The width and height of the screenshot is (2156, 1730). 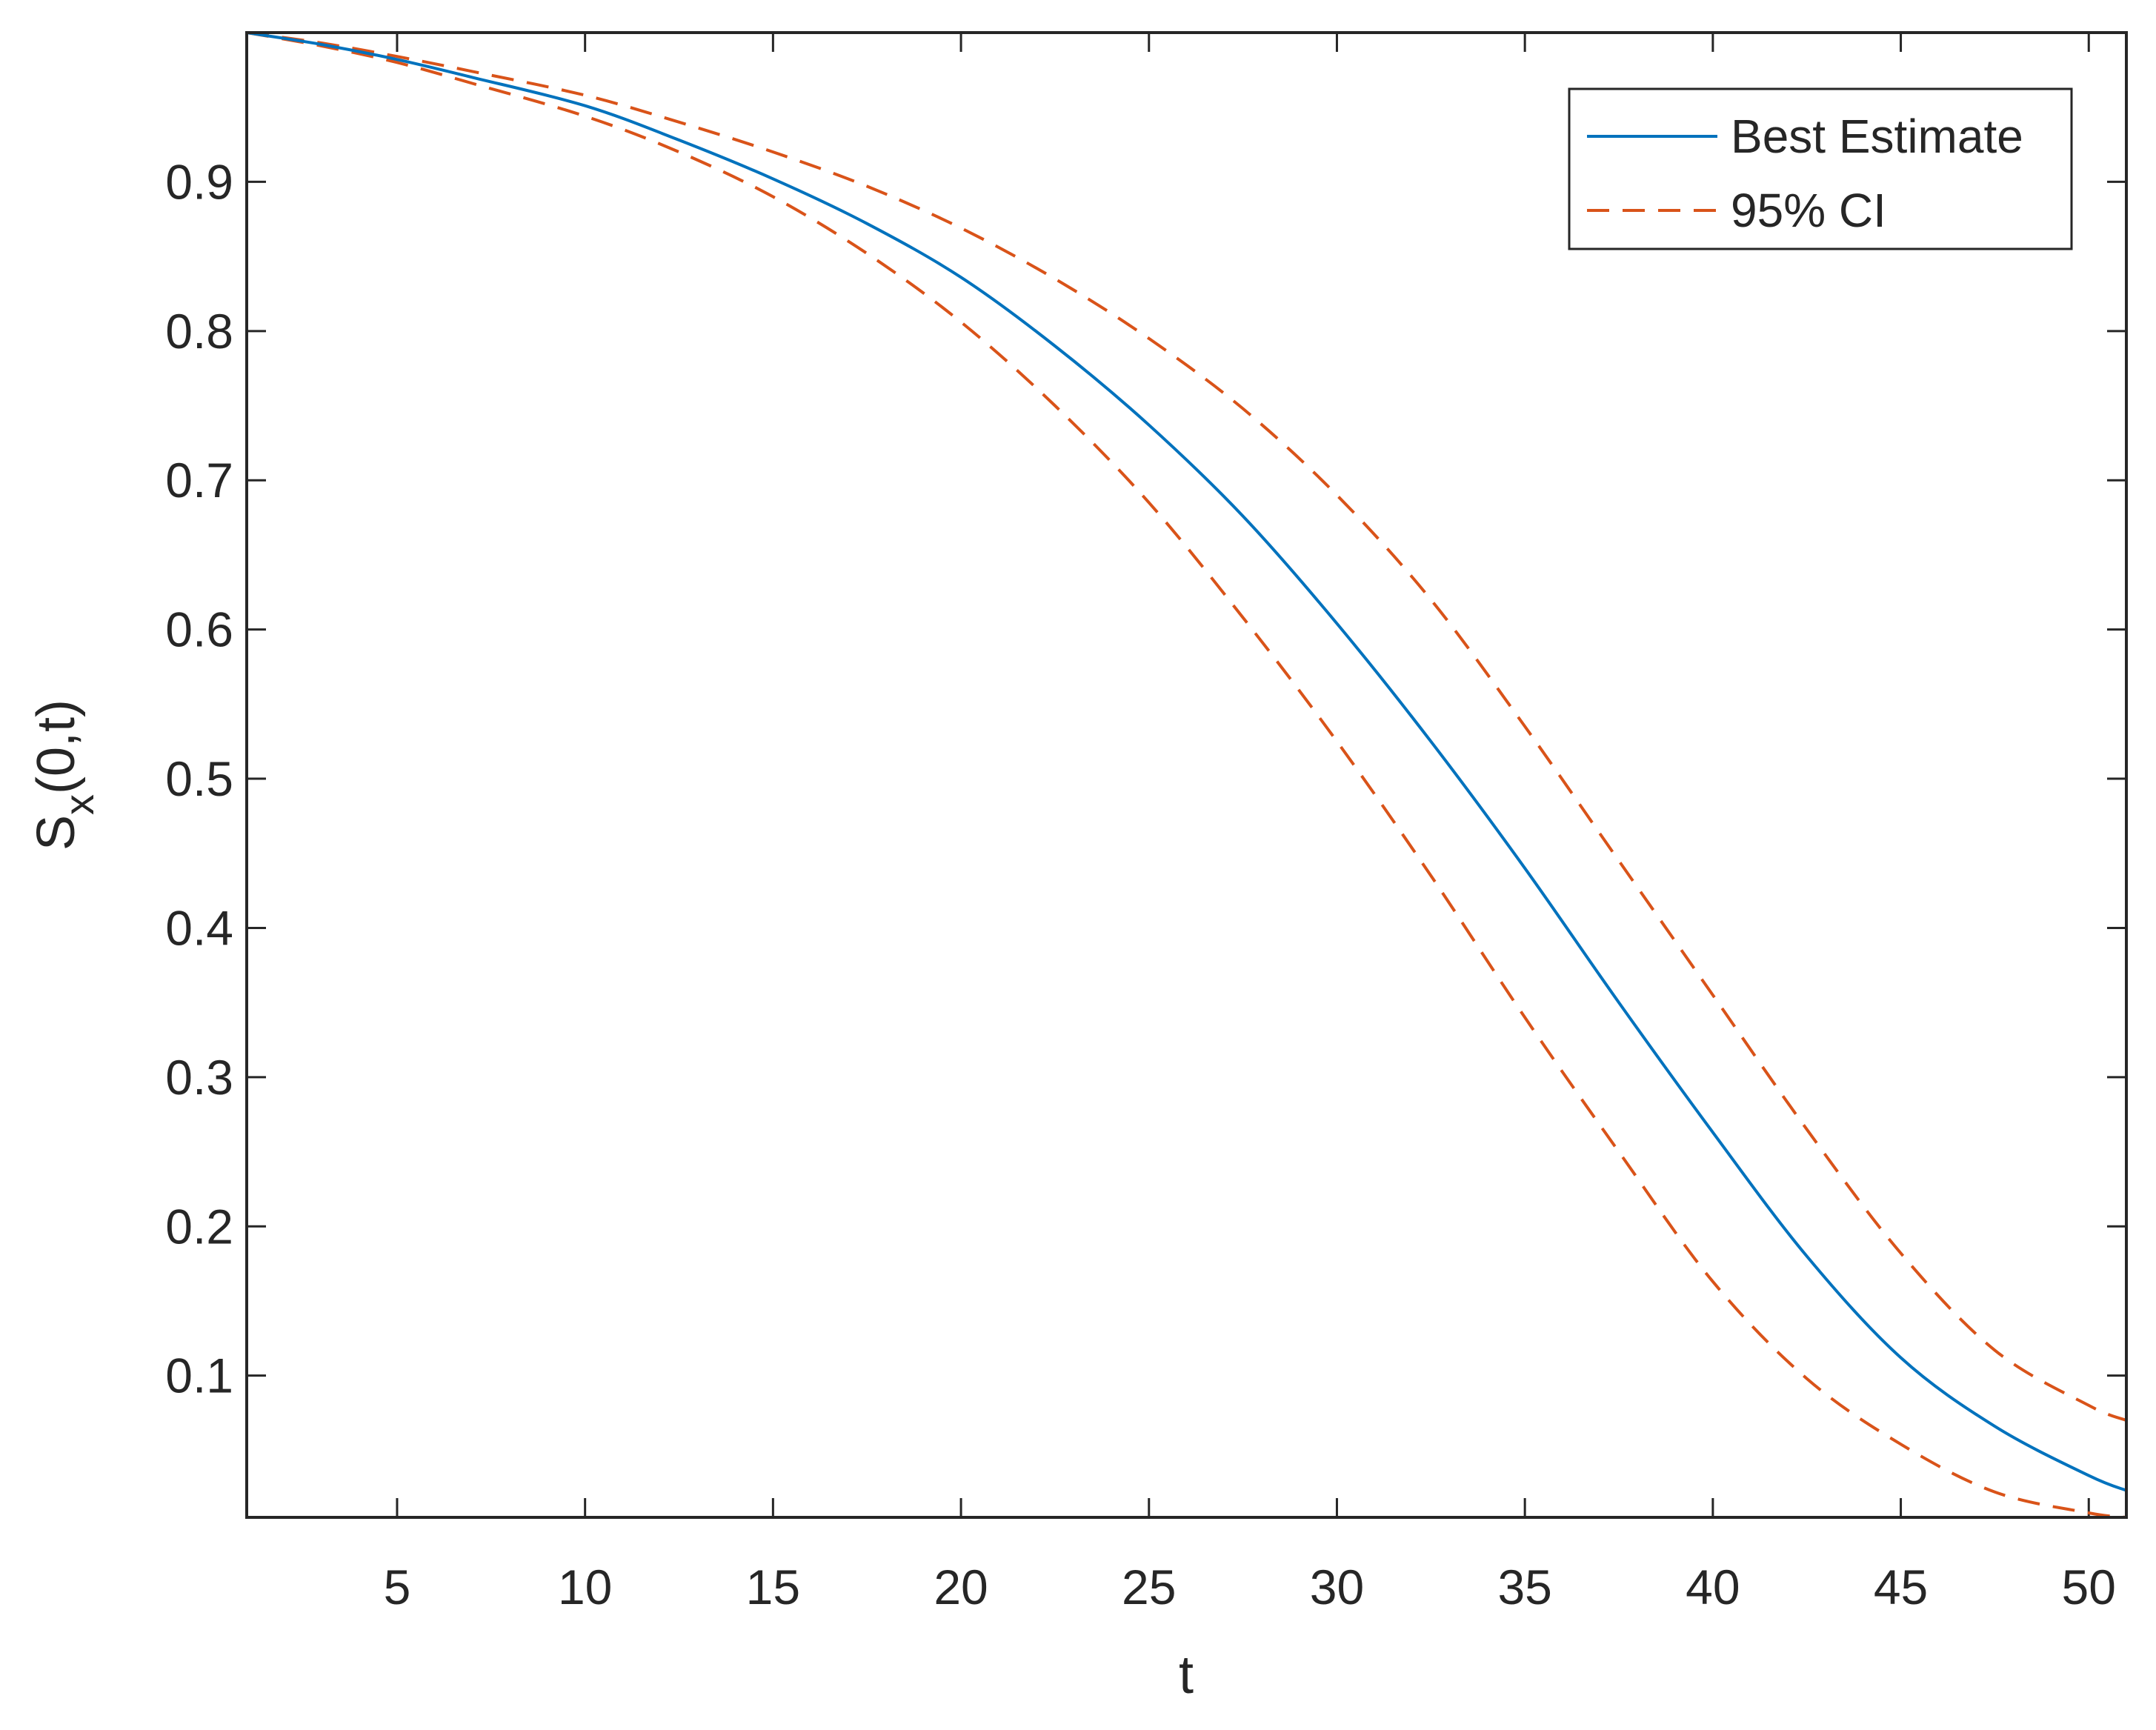 What do you see at coordinates (1877, 136) in the screenshot?
I see `legend-label-best-estimate: Best Estimate` at bounding box center [1877, 136].